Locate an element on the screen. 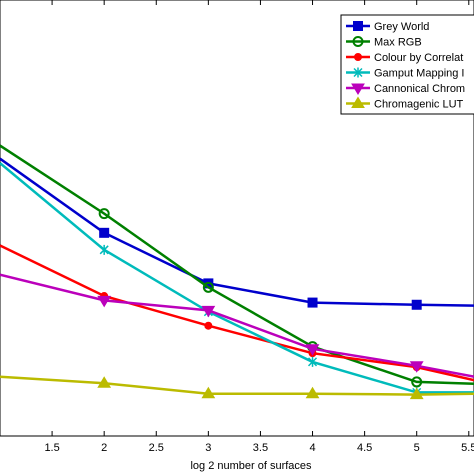 This screenshot has height=474, width=474. legend-entry: Gamput Mapping I is located at coordinates (405, 73).